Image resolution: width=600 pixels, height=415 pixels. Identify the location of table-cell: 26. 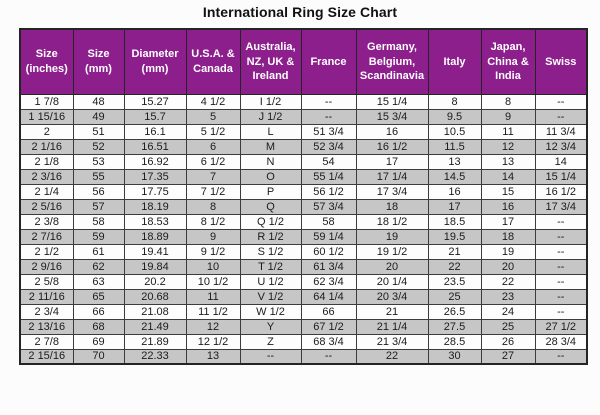
(508, 341).